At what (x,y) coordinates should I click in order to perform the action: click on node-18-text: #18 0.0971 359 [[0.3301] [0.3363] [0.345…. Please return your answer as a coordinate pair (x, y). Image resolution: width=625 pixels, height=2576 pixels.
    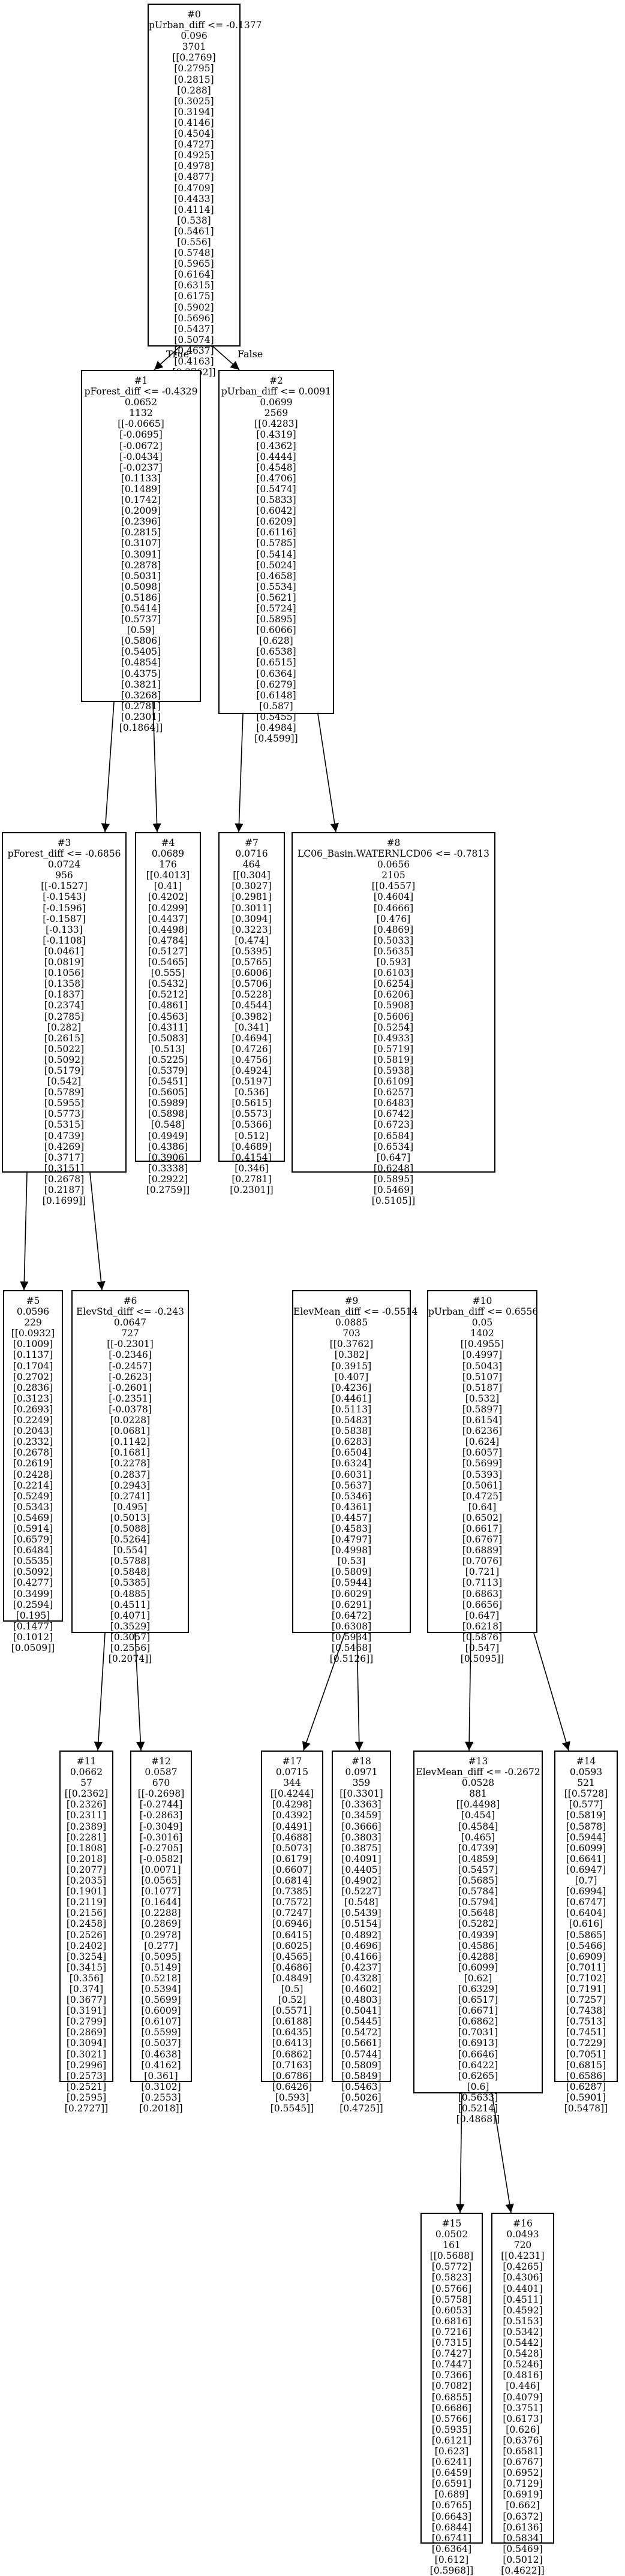
    Looking at the image, I should click on (361, 1935).